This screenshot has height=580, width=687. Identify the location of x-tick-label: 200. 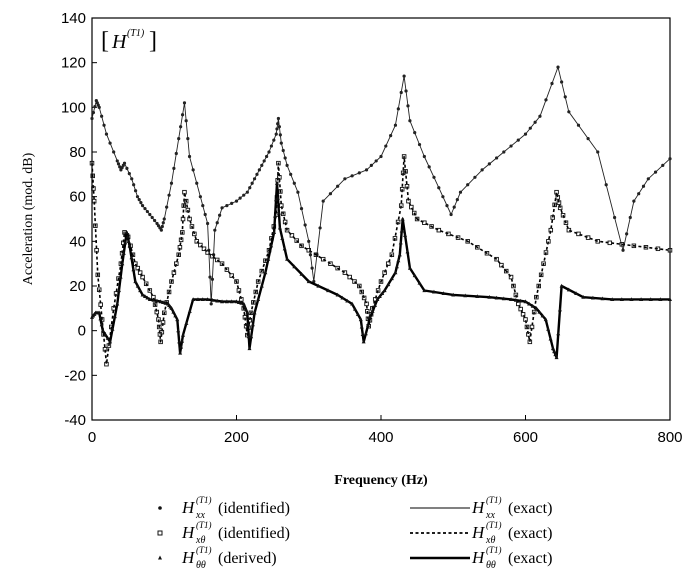
(236, 437).